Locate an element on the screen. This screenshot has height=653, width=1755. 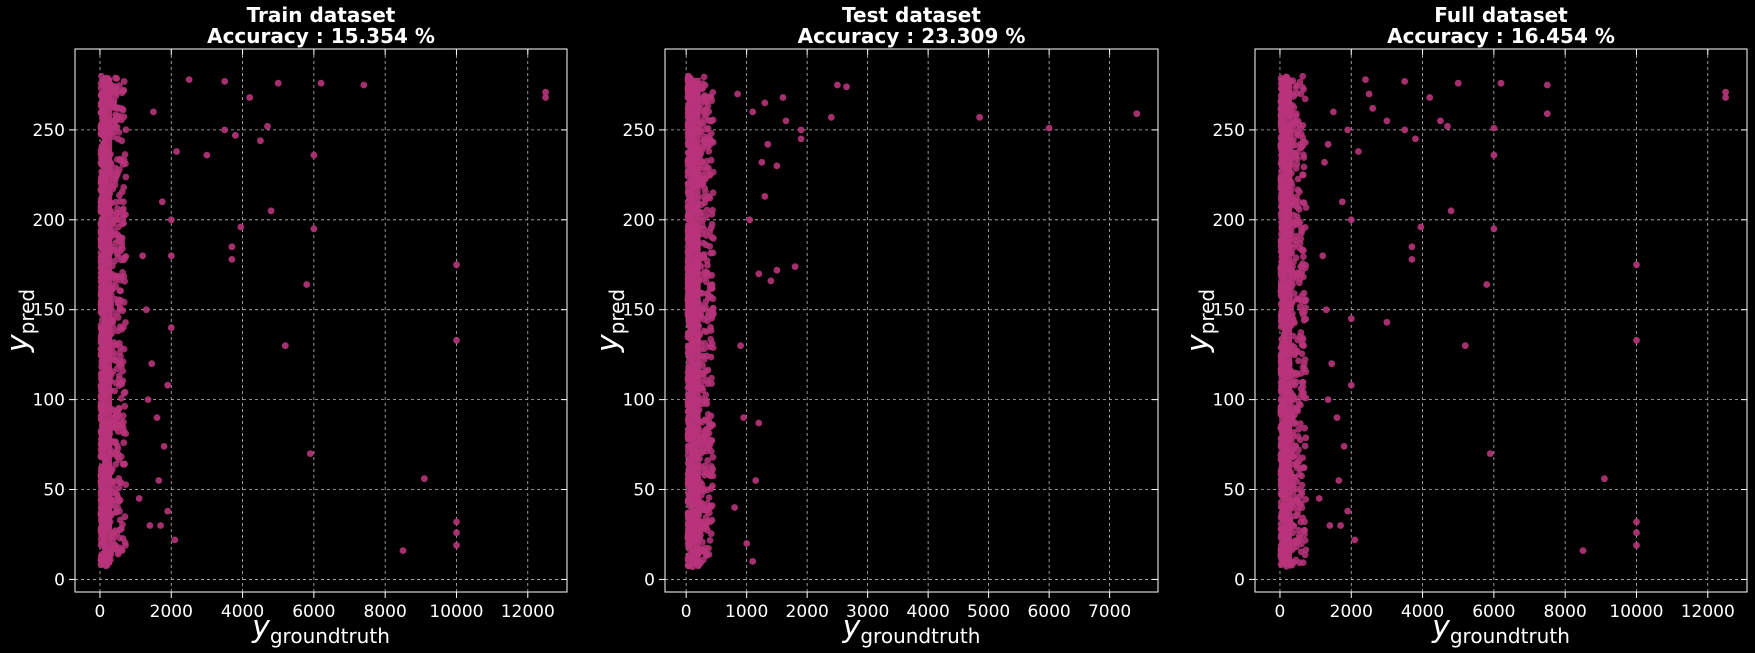
x-axis-label-subscript: groundtruth is located at coordinates (1510, 636).